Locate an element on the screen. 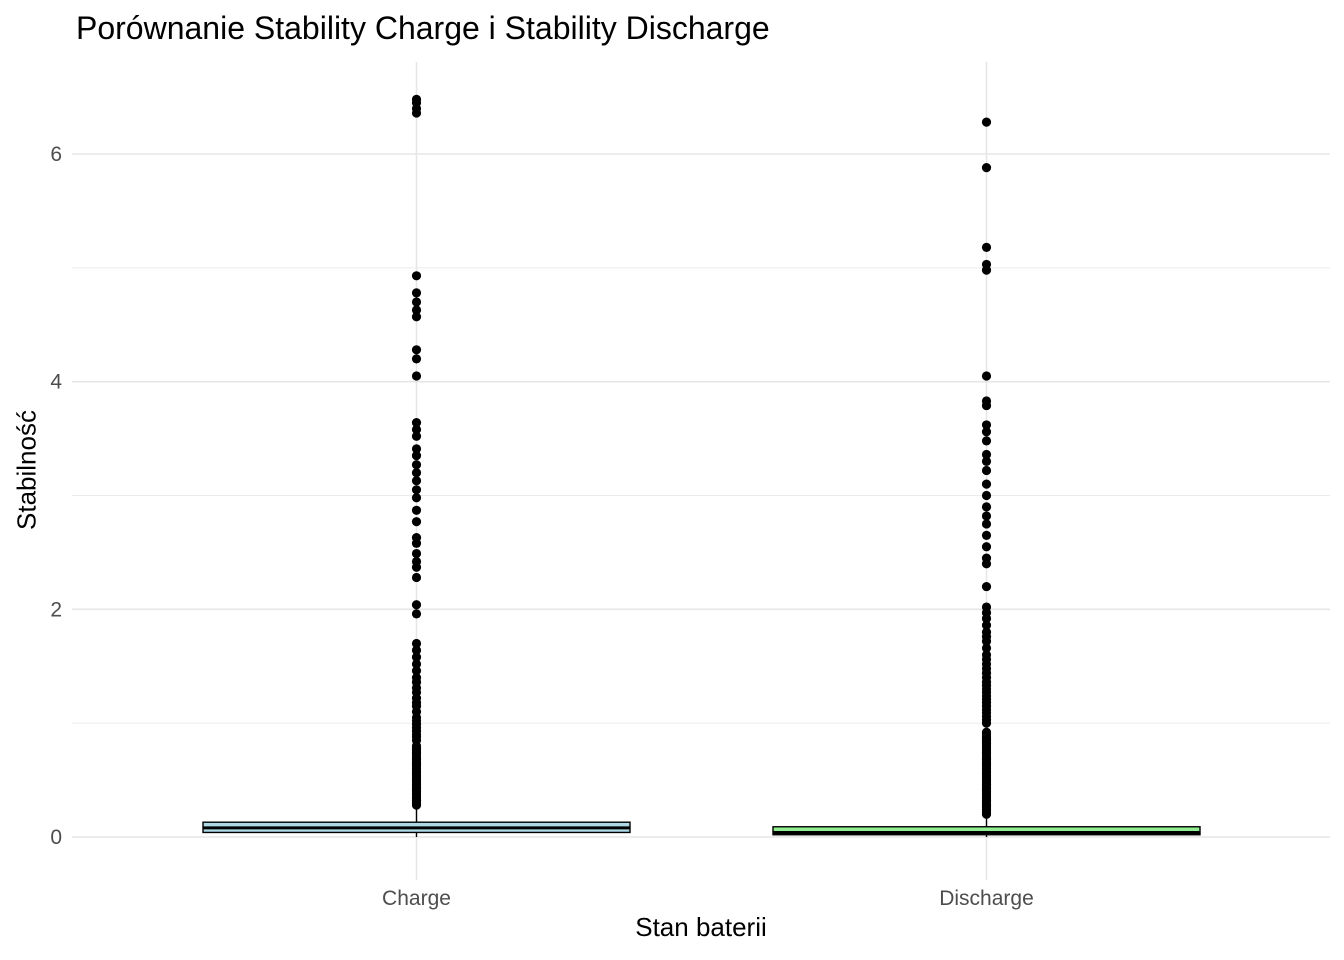 This screenshot has height=960, width=1344. x-axis-label: Stan baterii is located at coordinates (701, 927).